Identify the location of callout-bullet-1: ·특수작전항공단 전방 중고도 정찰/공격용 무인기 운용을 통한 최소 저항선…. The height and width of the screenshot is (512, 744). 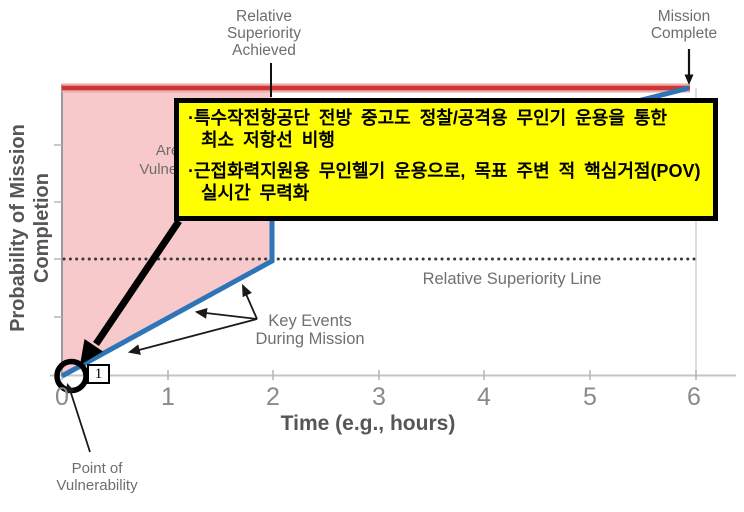
(427, 129).